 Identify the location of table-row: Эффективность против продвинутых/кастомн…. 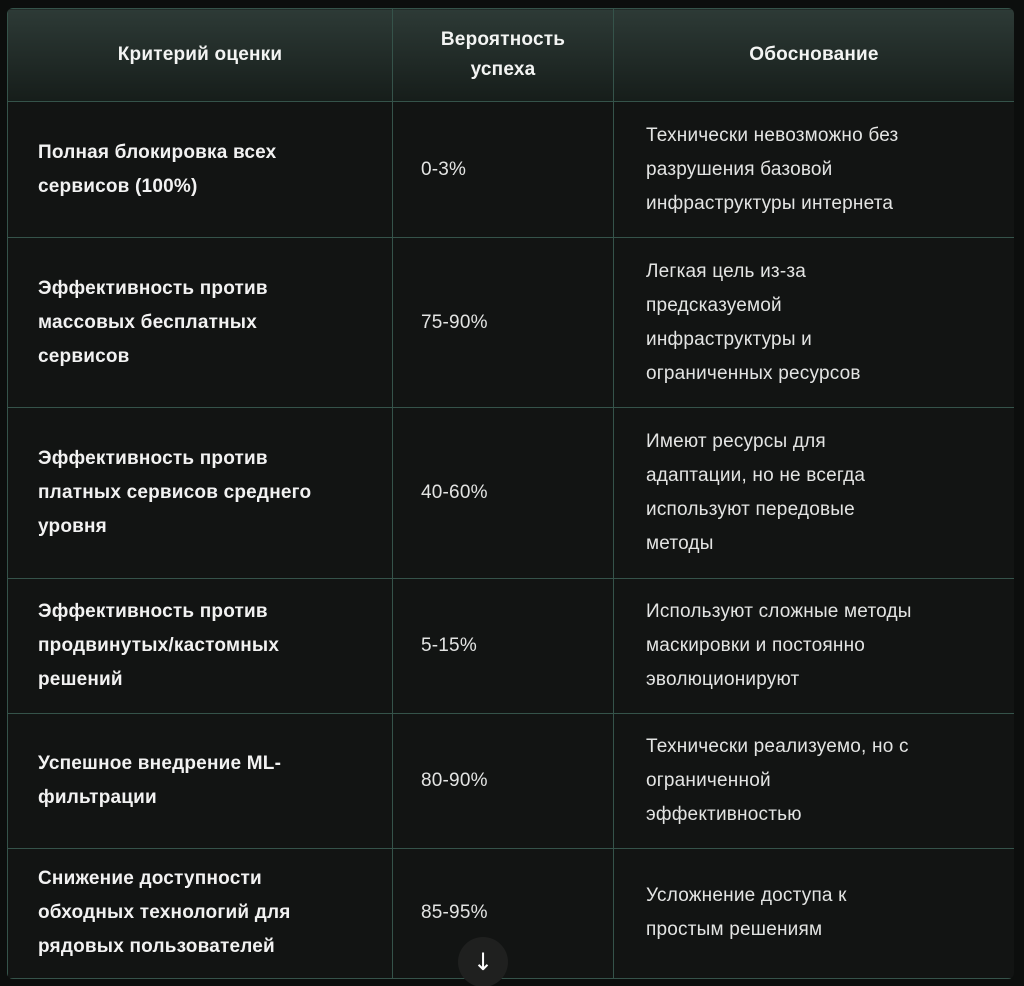
(510, 645).